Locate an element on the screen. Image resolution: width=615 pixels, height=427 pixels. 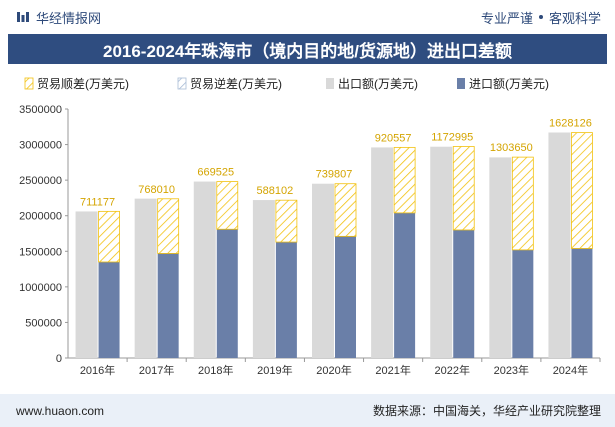
brand-name: 华经情报网 is located at coordinates (69, 18).